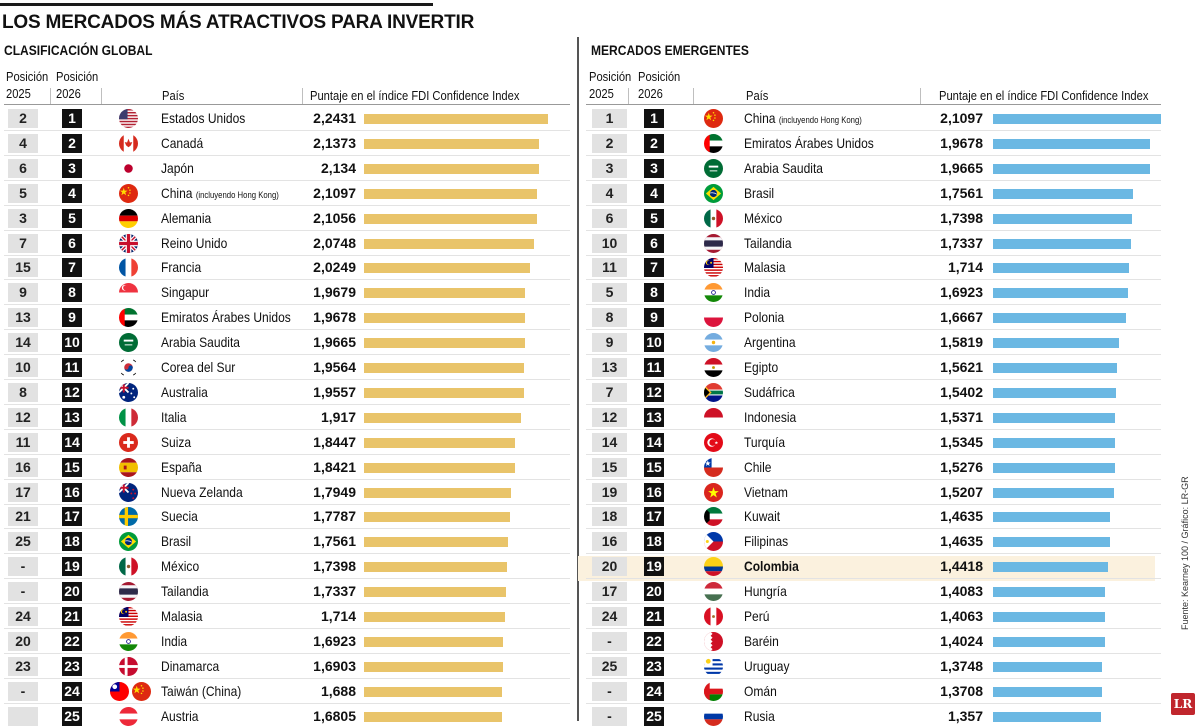 The image size is (1200, 728). I want to click on se-flag-icon, so click(128, 517).